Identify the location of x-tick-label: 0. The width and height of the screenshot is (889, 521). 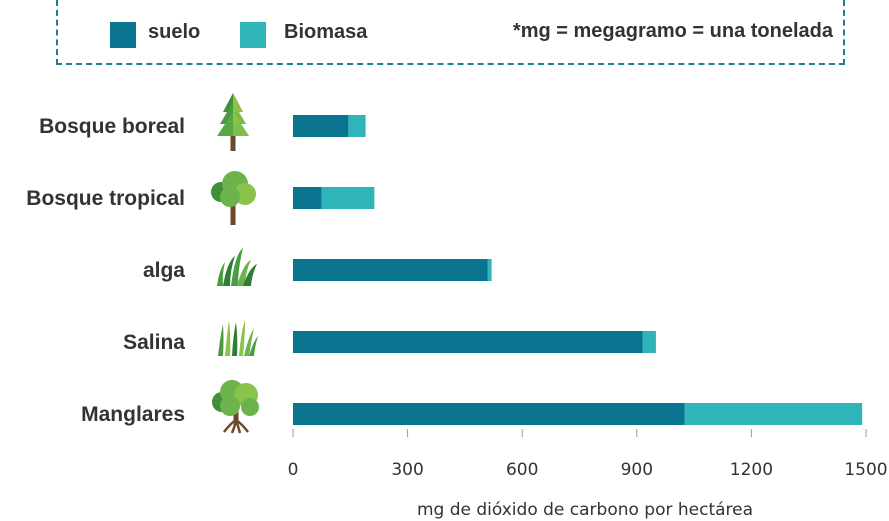
(293, 470).